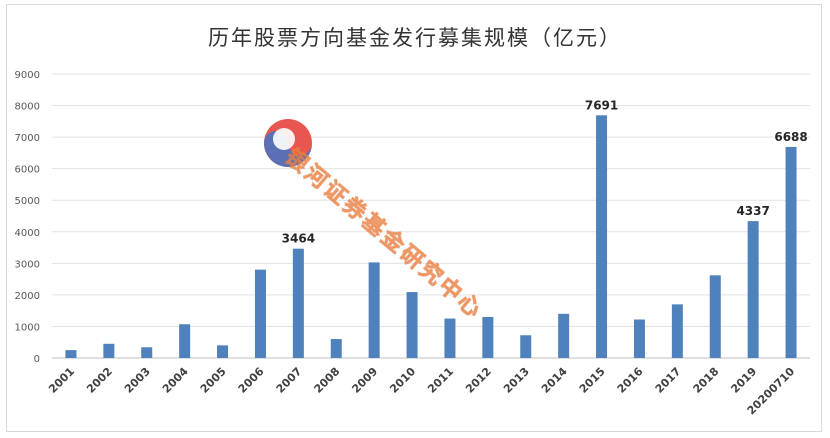 The height and width of the screenshot is (438, 830). I want to click on data-label: 6688, so click(790, 137).